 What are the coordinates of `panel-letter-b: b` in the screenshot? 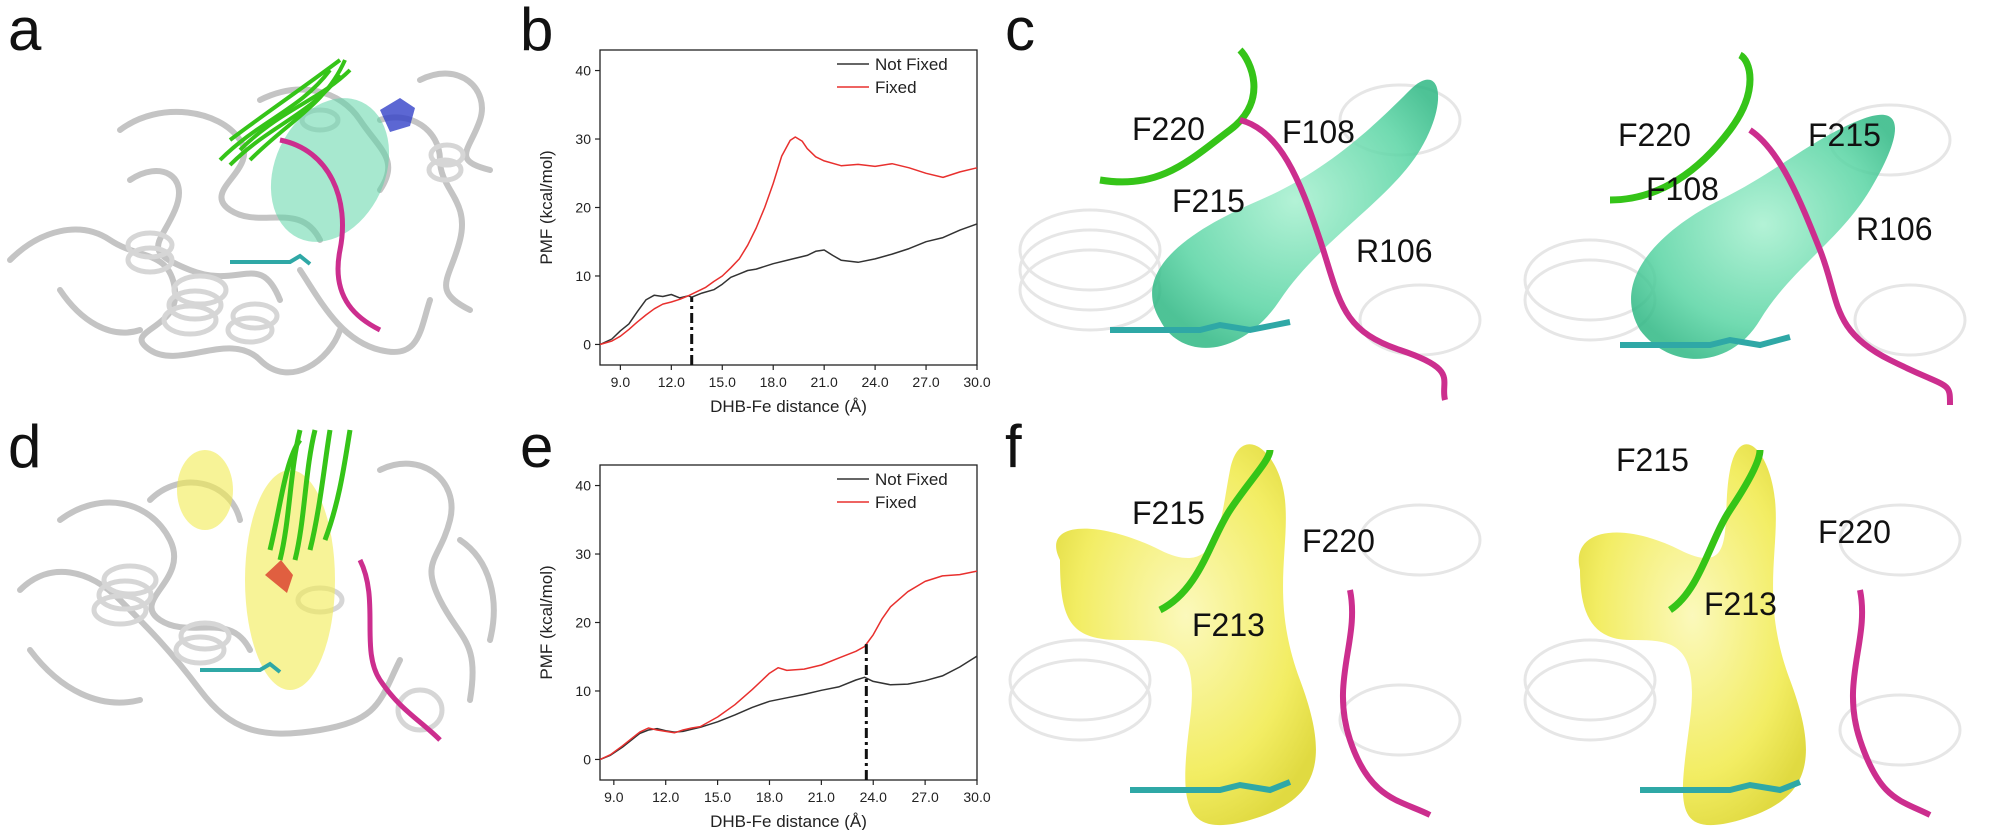 It's located at (536, 31).